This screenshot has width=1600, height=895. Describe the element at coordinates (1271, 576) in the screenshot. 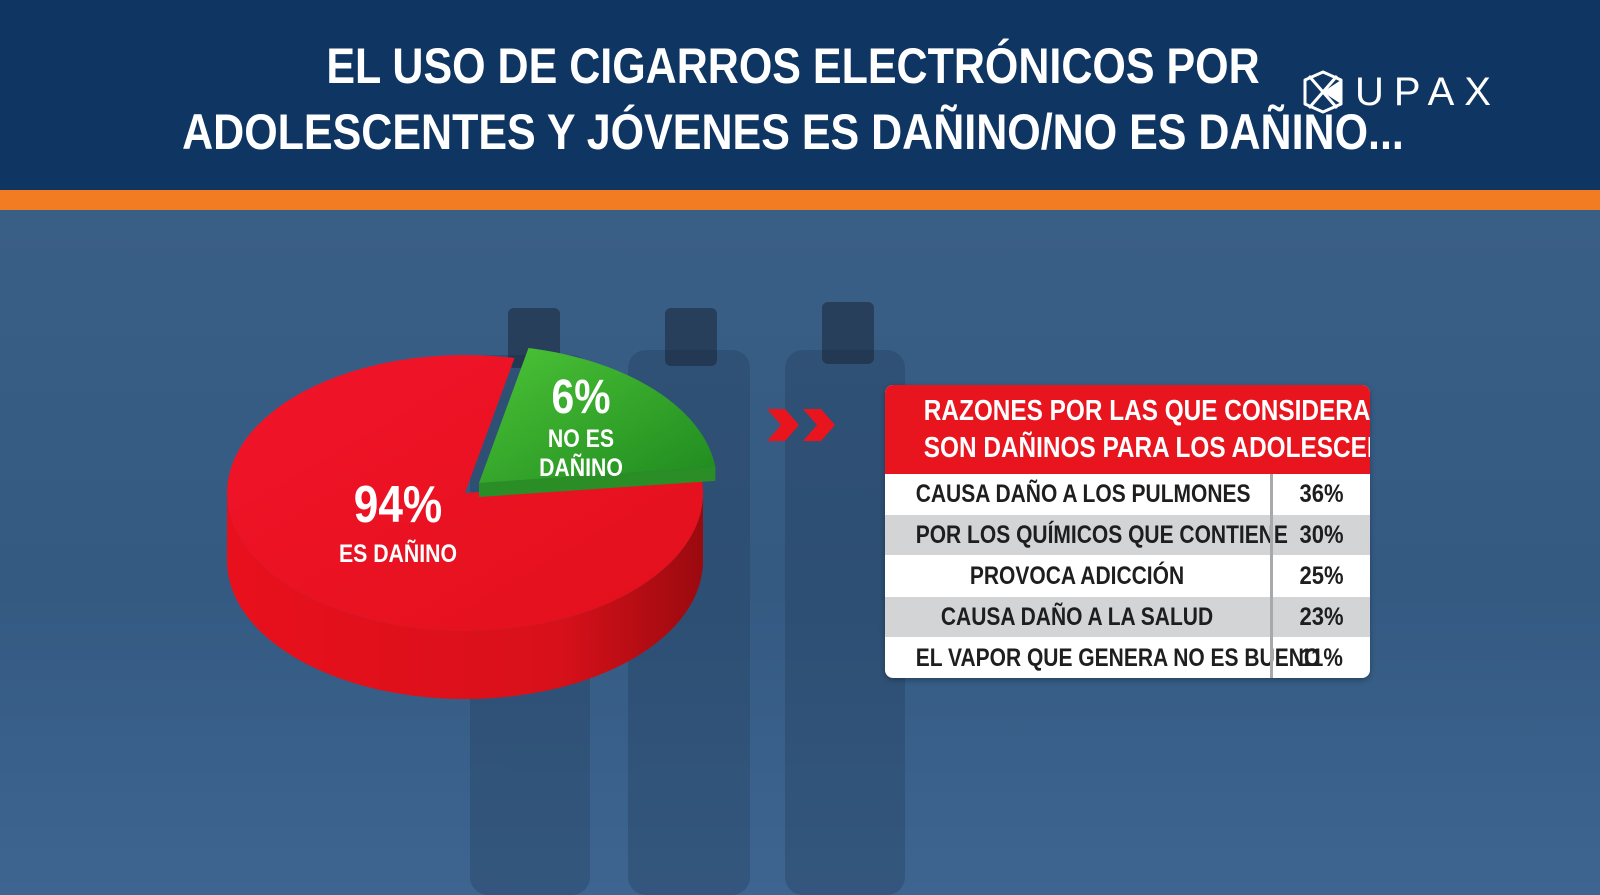

I see `table-column-divider` at that location.